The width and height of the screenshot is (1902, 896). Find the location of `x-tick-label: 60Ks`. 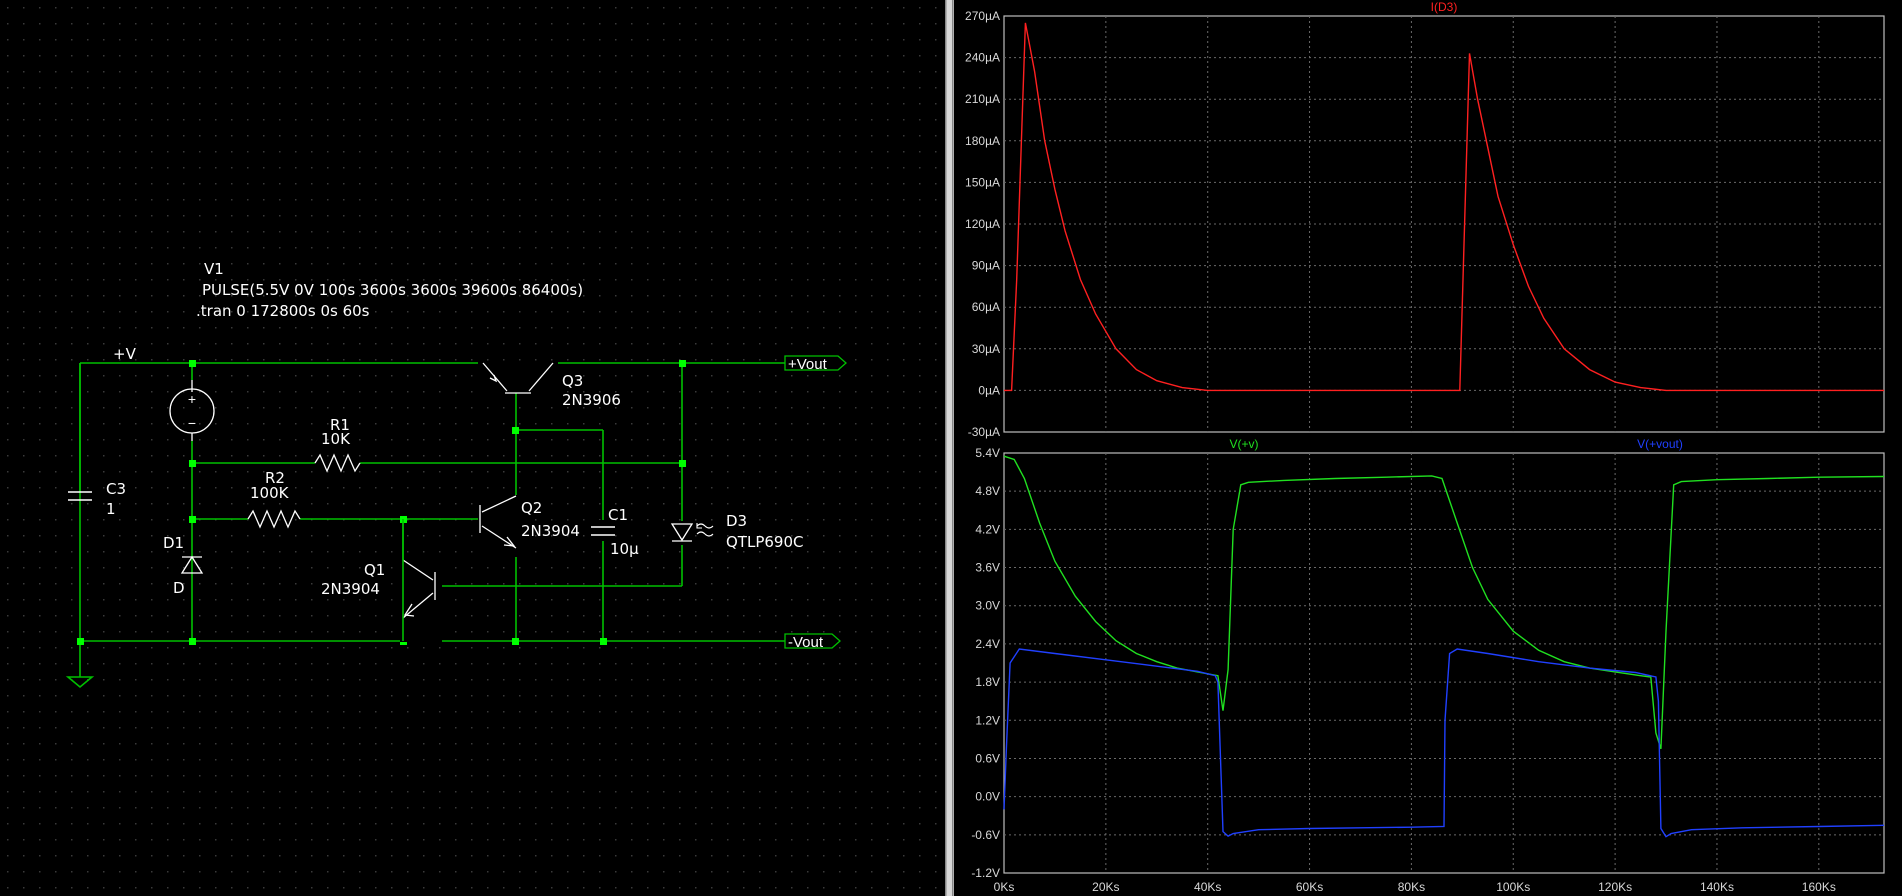

x-tick-label: 60Ks is located at coordinates (1309, 887).